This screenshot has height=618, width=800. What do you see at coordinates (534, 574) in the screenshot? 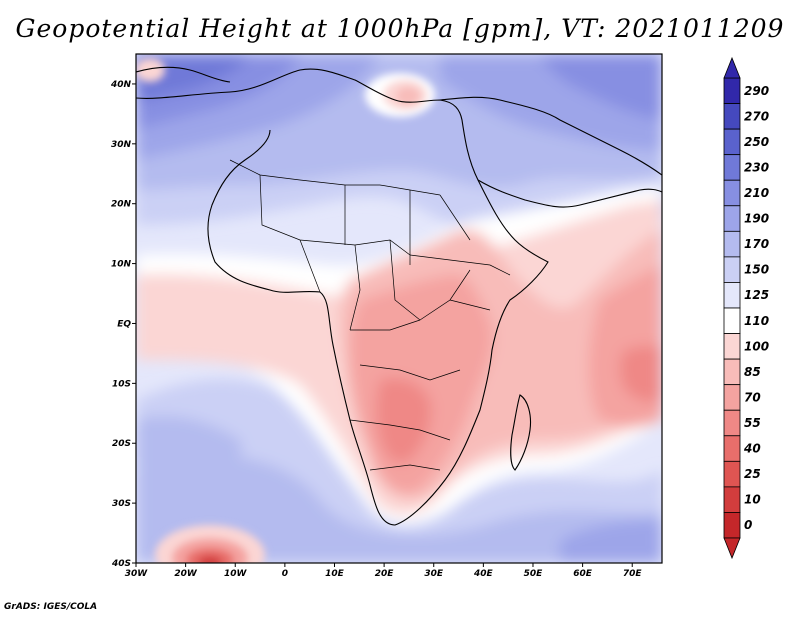
I see `x-tick-label: 50E` at bounding box center [534, 574].